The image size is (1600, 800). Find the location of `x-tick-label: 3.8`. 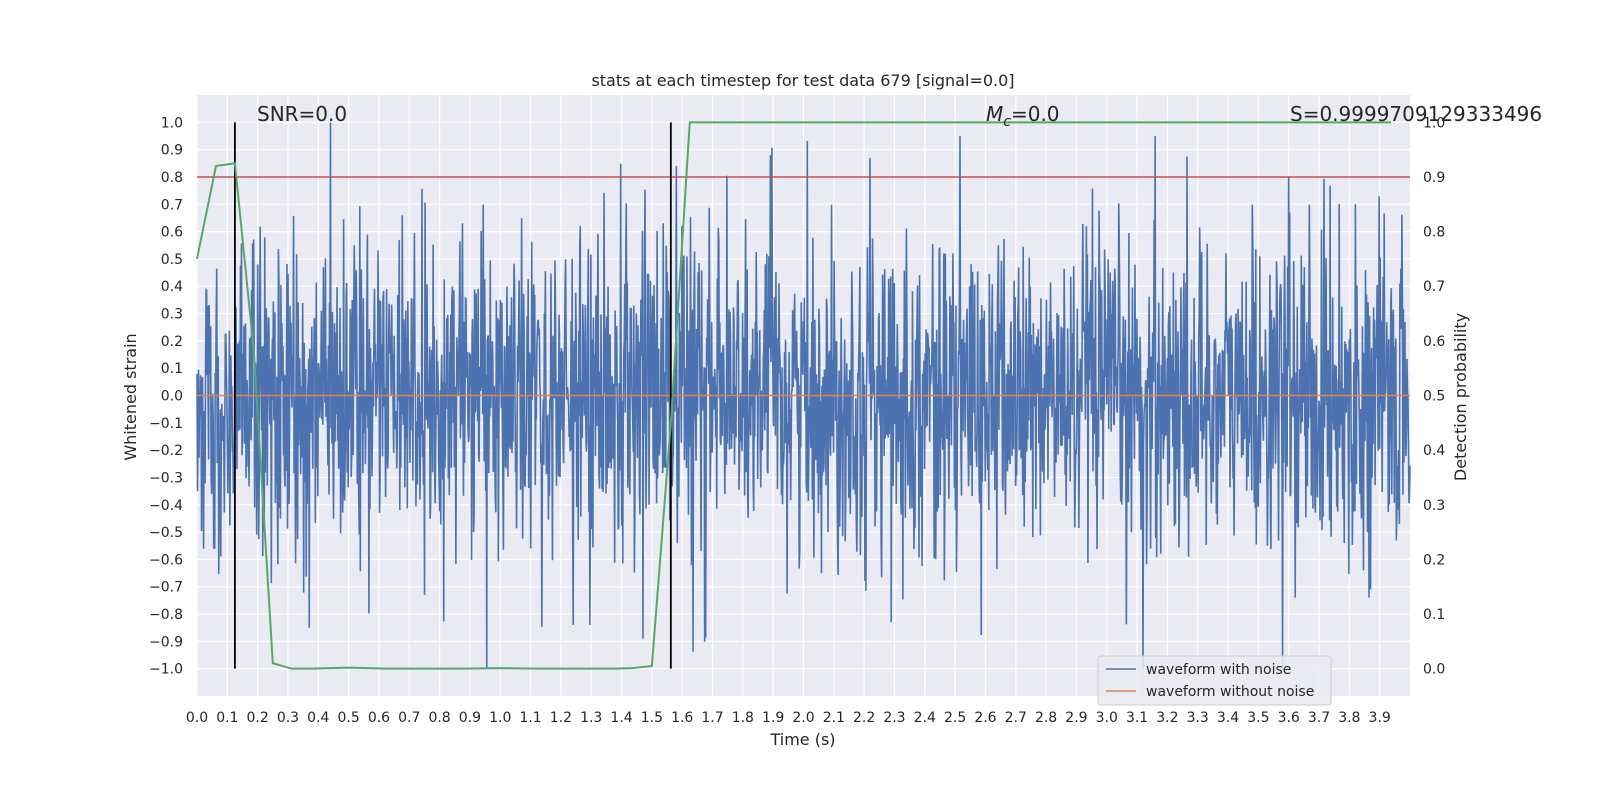

x-tick-label: 3.8 is located at coordinates (1349, 718).